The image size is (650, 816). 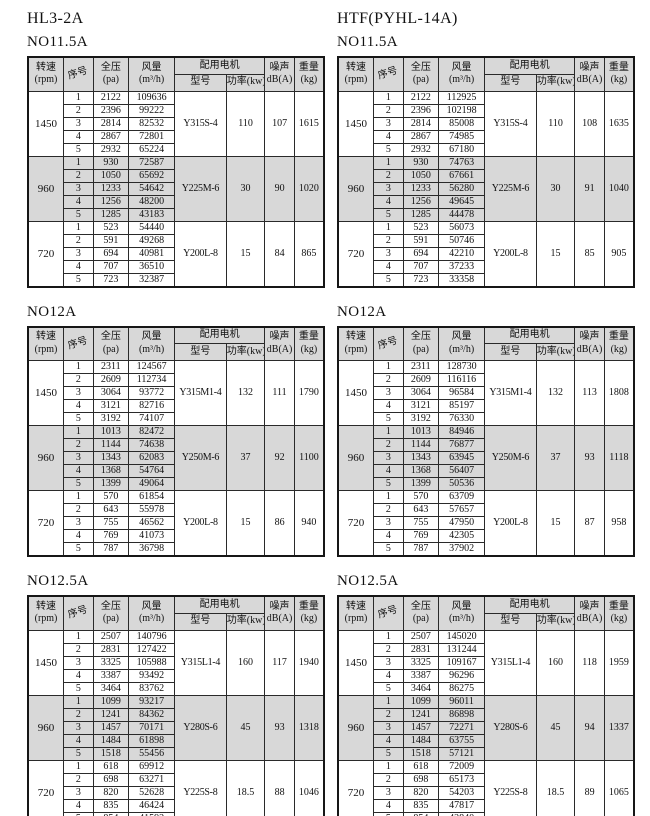 I want to click on airflow-cell: 105988, so click(x=151, y=662).